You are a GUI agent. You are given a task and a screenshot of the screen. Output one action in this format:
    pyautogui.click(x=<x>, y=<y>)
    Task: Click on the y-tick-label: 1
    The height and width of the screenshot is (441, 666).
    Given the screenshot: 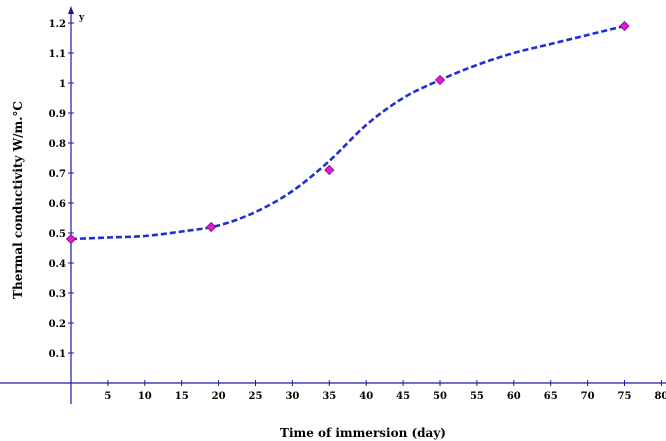 What is the action you would take?
    pyautogui.click(x=62, y=84)
    